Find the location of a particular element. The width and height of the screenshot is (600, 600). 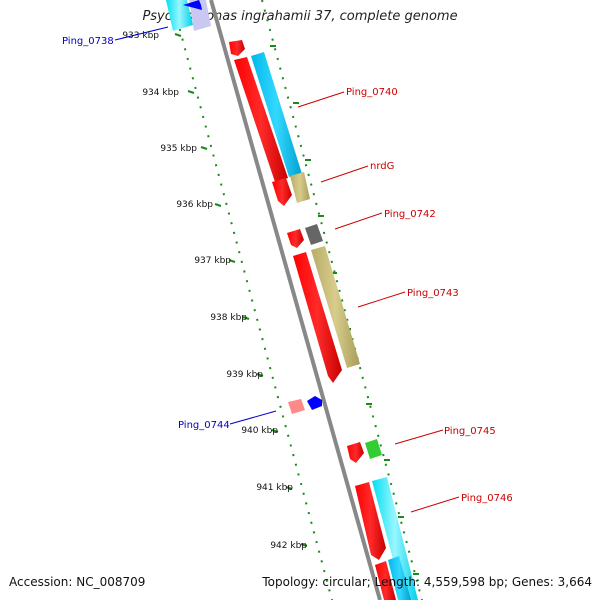

label-ping-0742: Ping_0742 is located at coordinates (410, 214).